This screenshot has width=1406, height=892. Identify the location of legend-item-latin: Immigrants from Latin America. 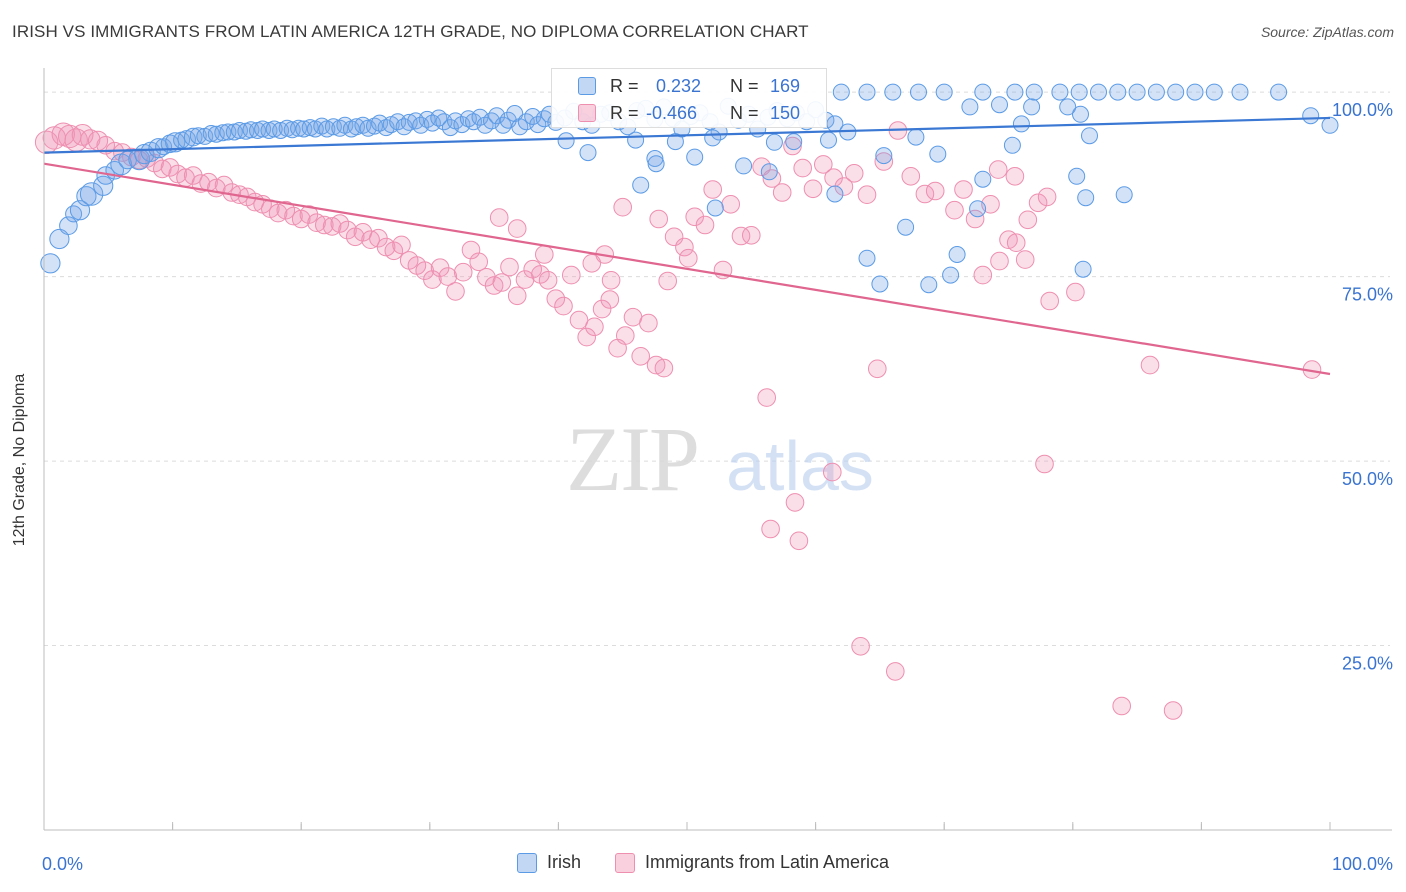
(752, 862).